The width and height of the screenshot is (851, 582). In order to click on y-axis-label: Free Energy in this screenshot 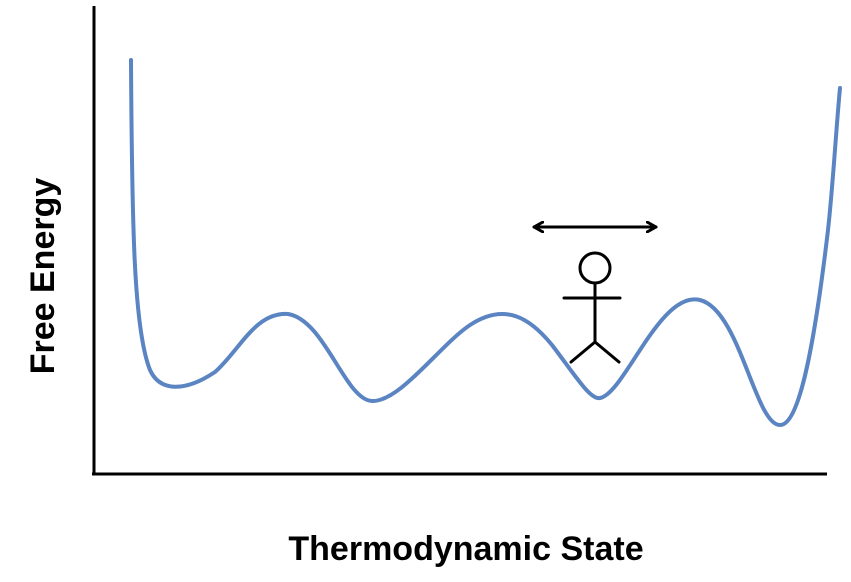, I will do `click(43, 276)`.